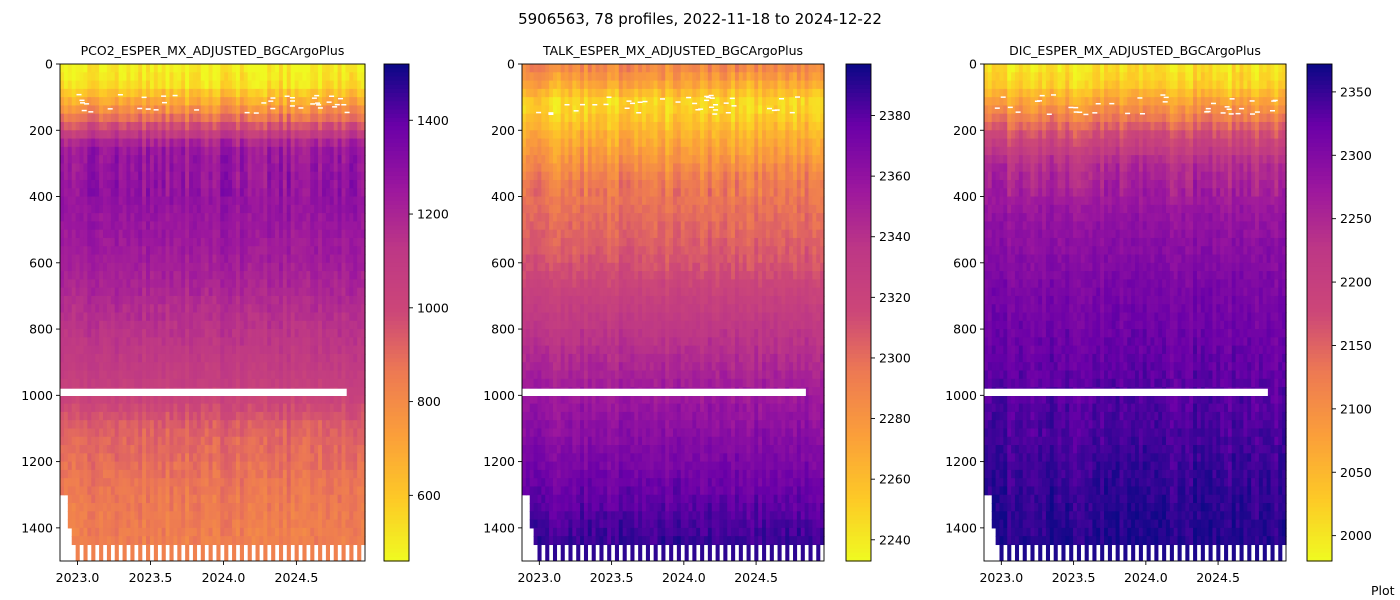 The image size is (1400, 600). Describe the element at coordinates (1383, 590) in the screenshot. I see `footer-label: Plot` at that location.